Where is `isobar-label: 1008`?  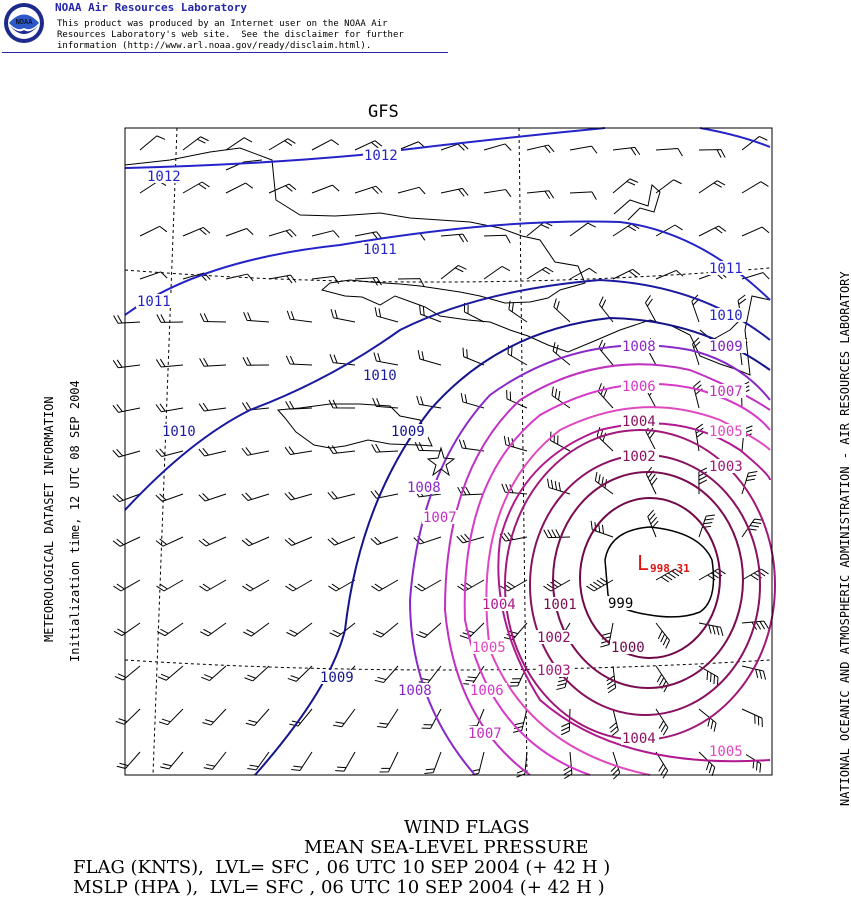
isobar-label: 1008 is located at coordinates (639, 347).